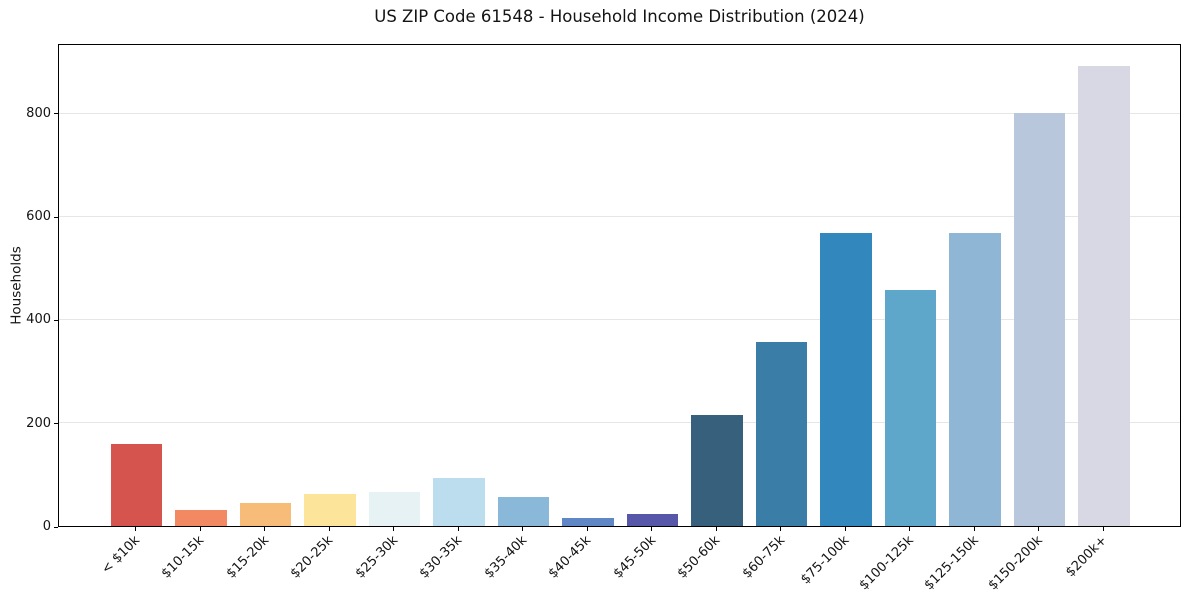 This screenshot has width=1189, height=590. Describe the element at coordinates (699, 557) in the screenshot. I see `x-tick-label-$50-60k: $50-60k` at that location.